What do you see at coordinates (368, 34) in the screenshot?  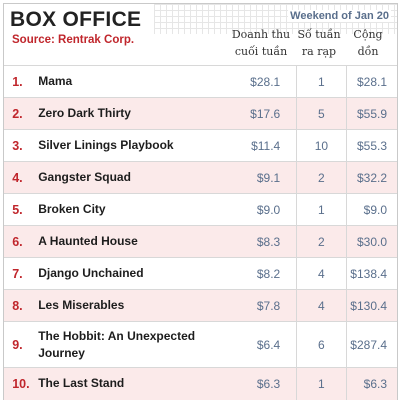 I see `column-header-total-line1: Cộng` at bounding box center [368, 34].